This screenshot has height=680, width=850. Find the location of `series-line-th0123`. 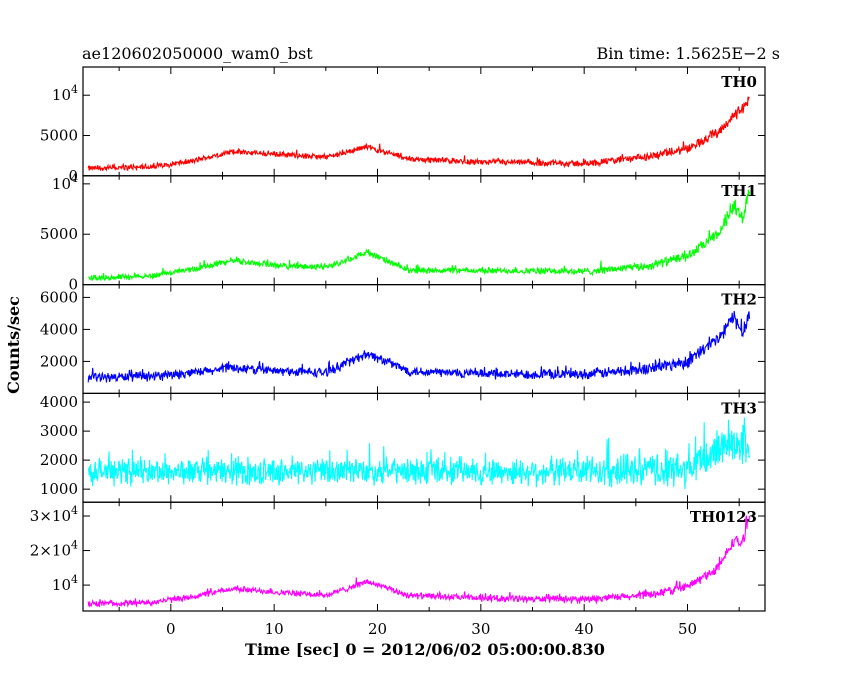

series-line-th0123 is located at coordinates (419, 561).